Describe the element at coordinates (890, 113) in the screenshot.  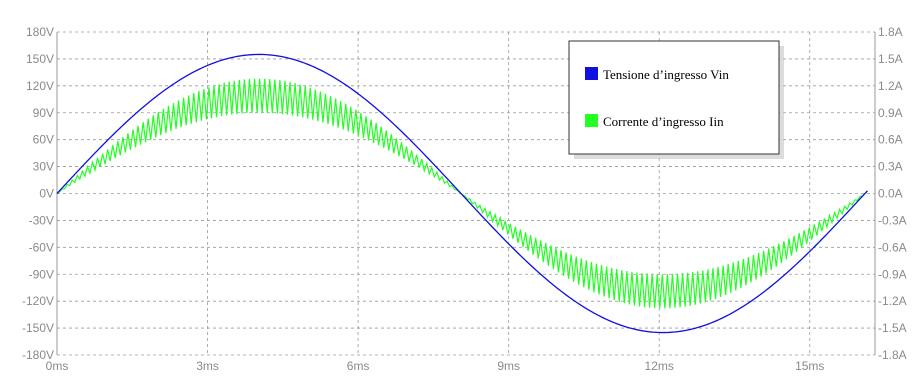
I see `right-tick-label: 0.9A` at that location.